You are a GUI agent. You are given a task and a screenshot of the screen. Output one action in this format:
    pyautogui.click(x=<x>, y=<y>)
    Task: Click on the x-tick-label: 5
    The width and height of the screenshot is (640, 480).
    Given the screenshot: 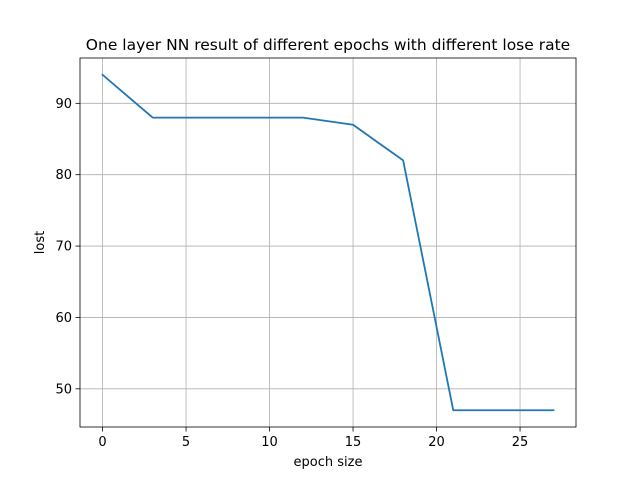 What is the action you would take?
    pyautogui.click(x=186, y=442)
    